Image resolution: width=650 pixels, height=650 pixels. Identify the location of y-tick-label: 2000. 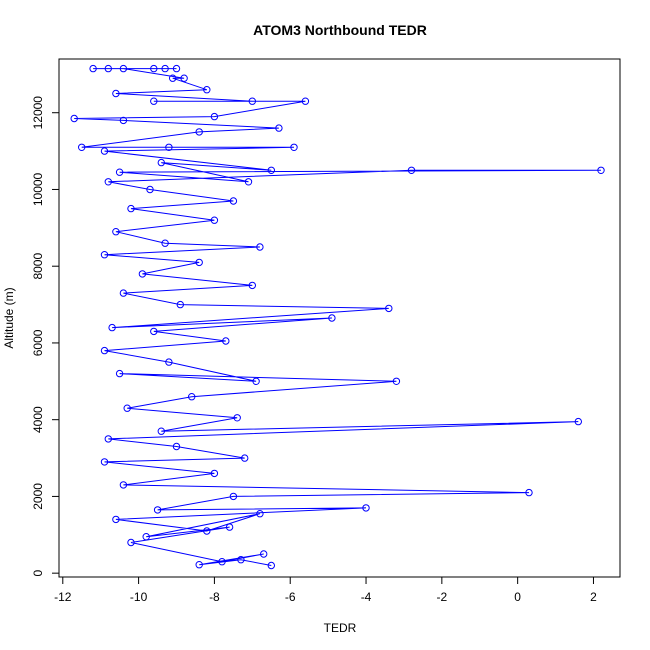
(38, 496).